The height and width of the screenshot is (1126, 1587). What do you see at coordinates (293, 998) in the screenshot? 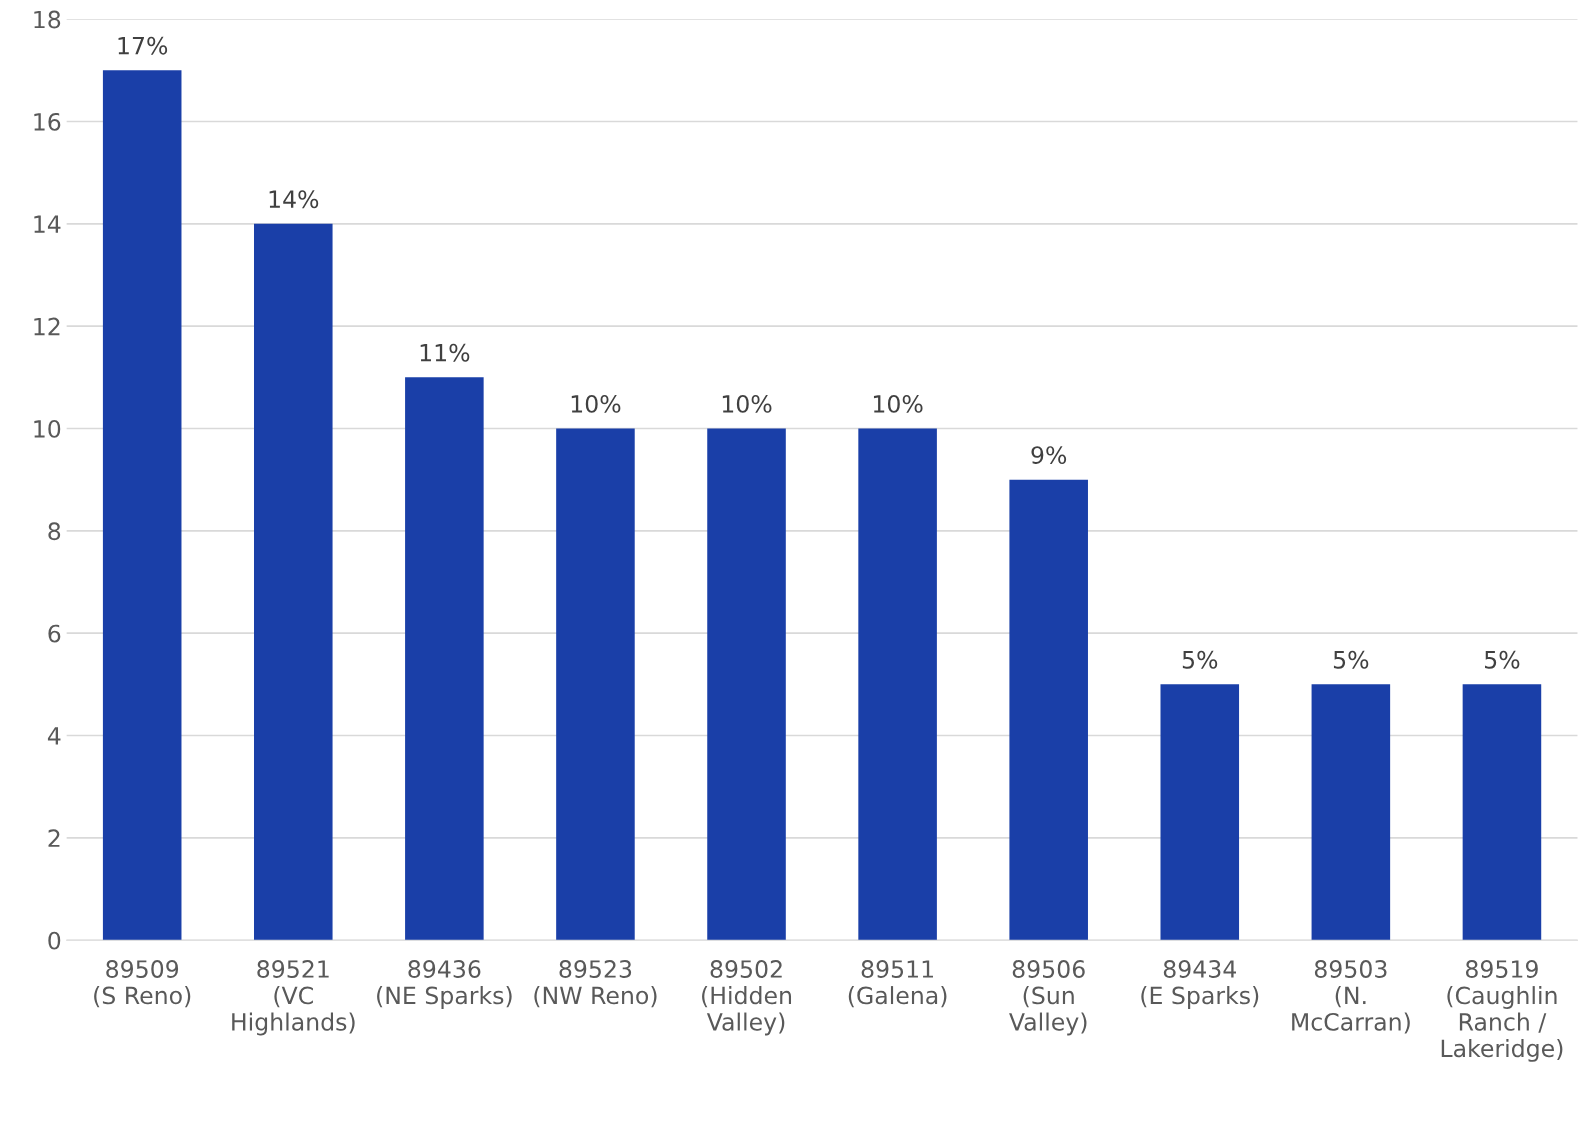
I see `x-tick-label: 89521 (VC Highlands)` at bounding box center [293, 998].